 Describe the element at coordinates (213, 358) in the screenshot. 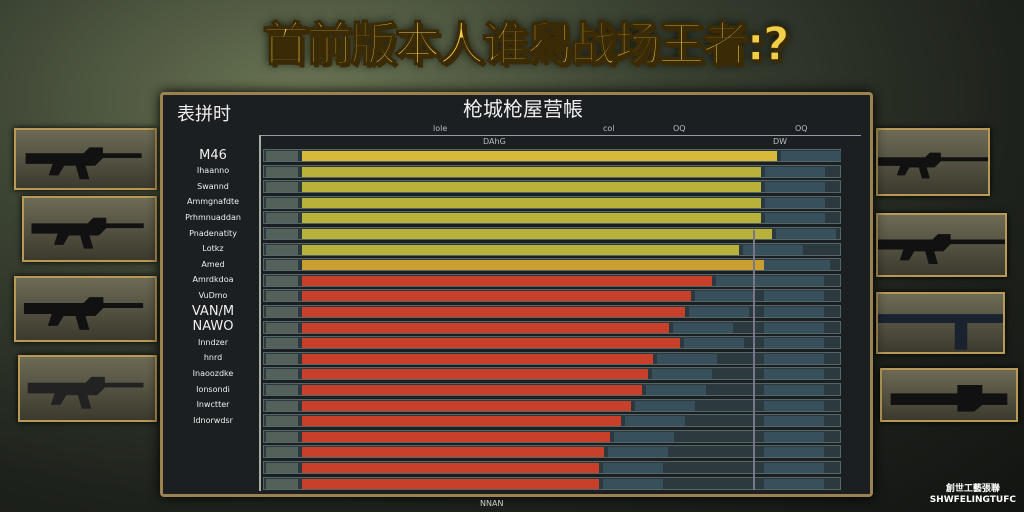

I see `row-label: hnrd` at that location.